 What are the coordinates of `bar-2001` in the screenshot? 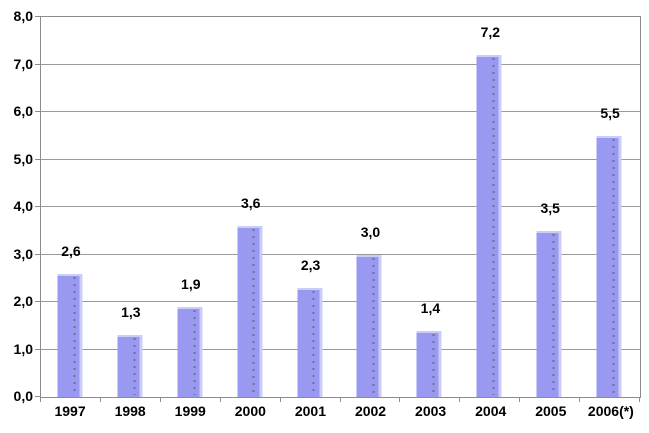 It's located at (310, 342).